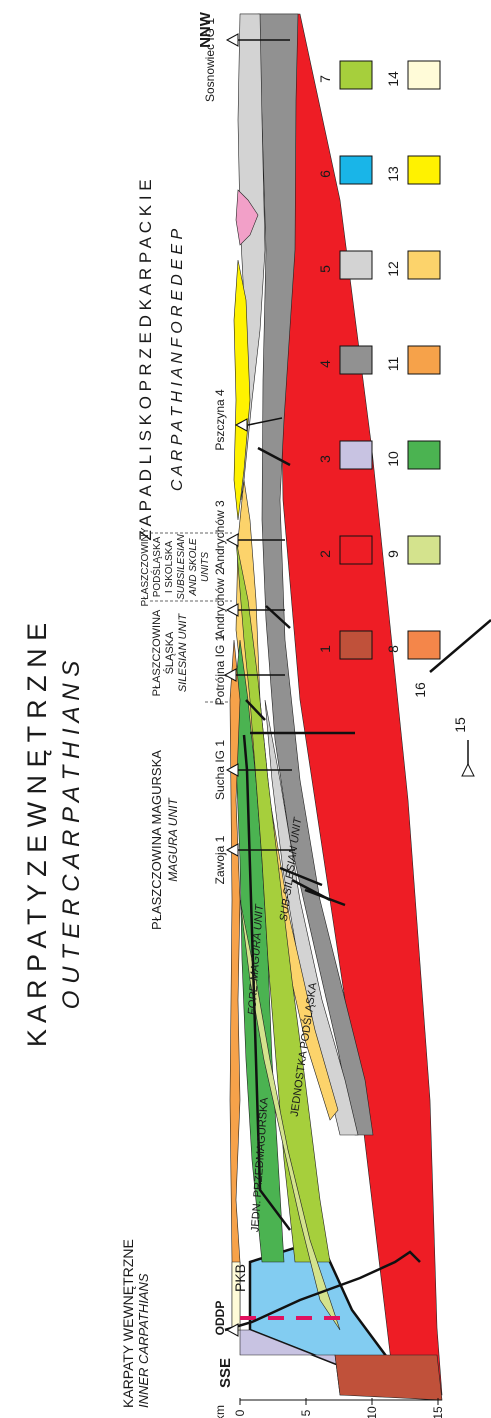 The width and height of the screenshot is (491, 1418). What do you see at coordinates (393, 269) in the screenshot?
I see `legend-label-12: 12` at bounding box center [393, 269].